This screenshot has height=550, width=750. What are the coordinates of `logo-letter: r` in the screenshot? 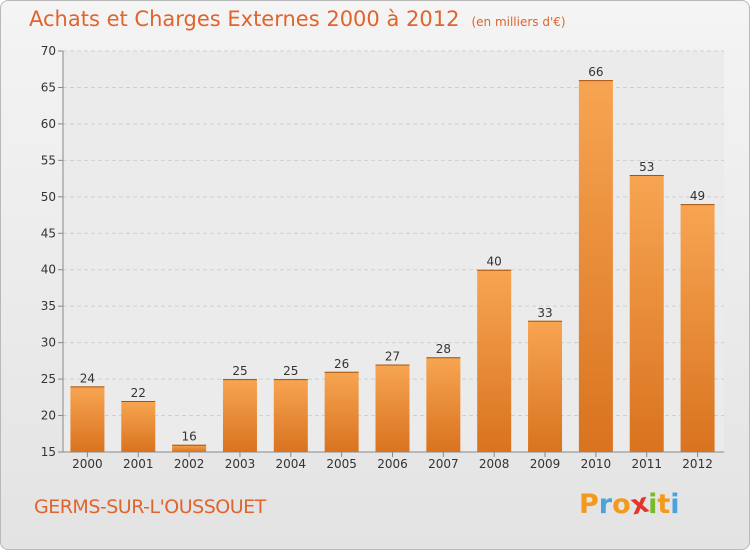 It's located at (605, 504).